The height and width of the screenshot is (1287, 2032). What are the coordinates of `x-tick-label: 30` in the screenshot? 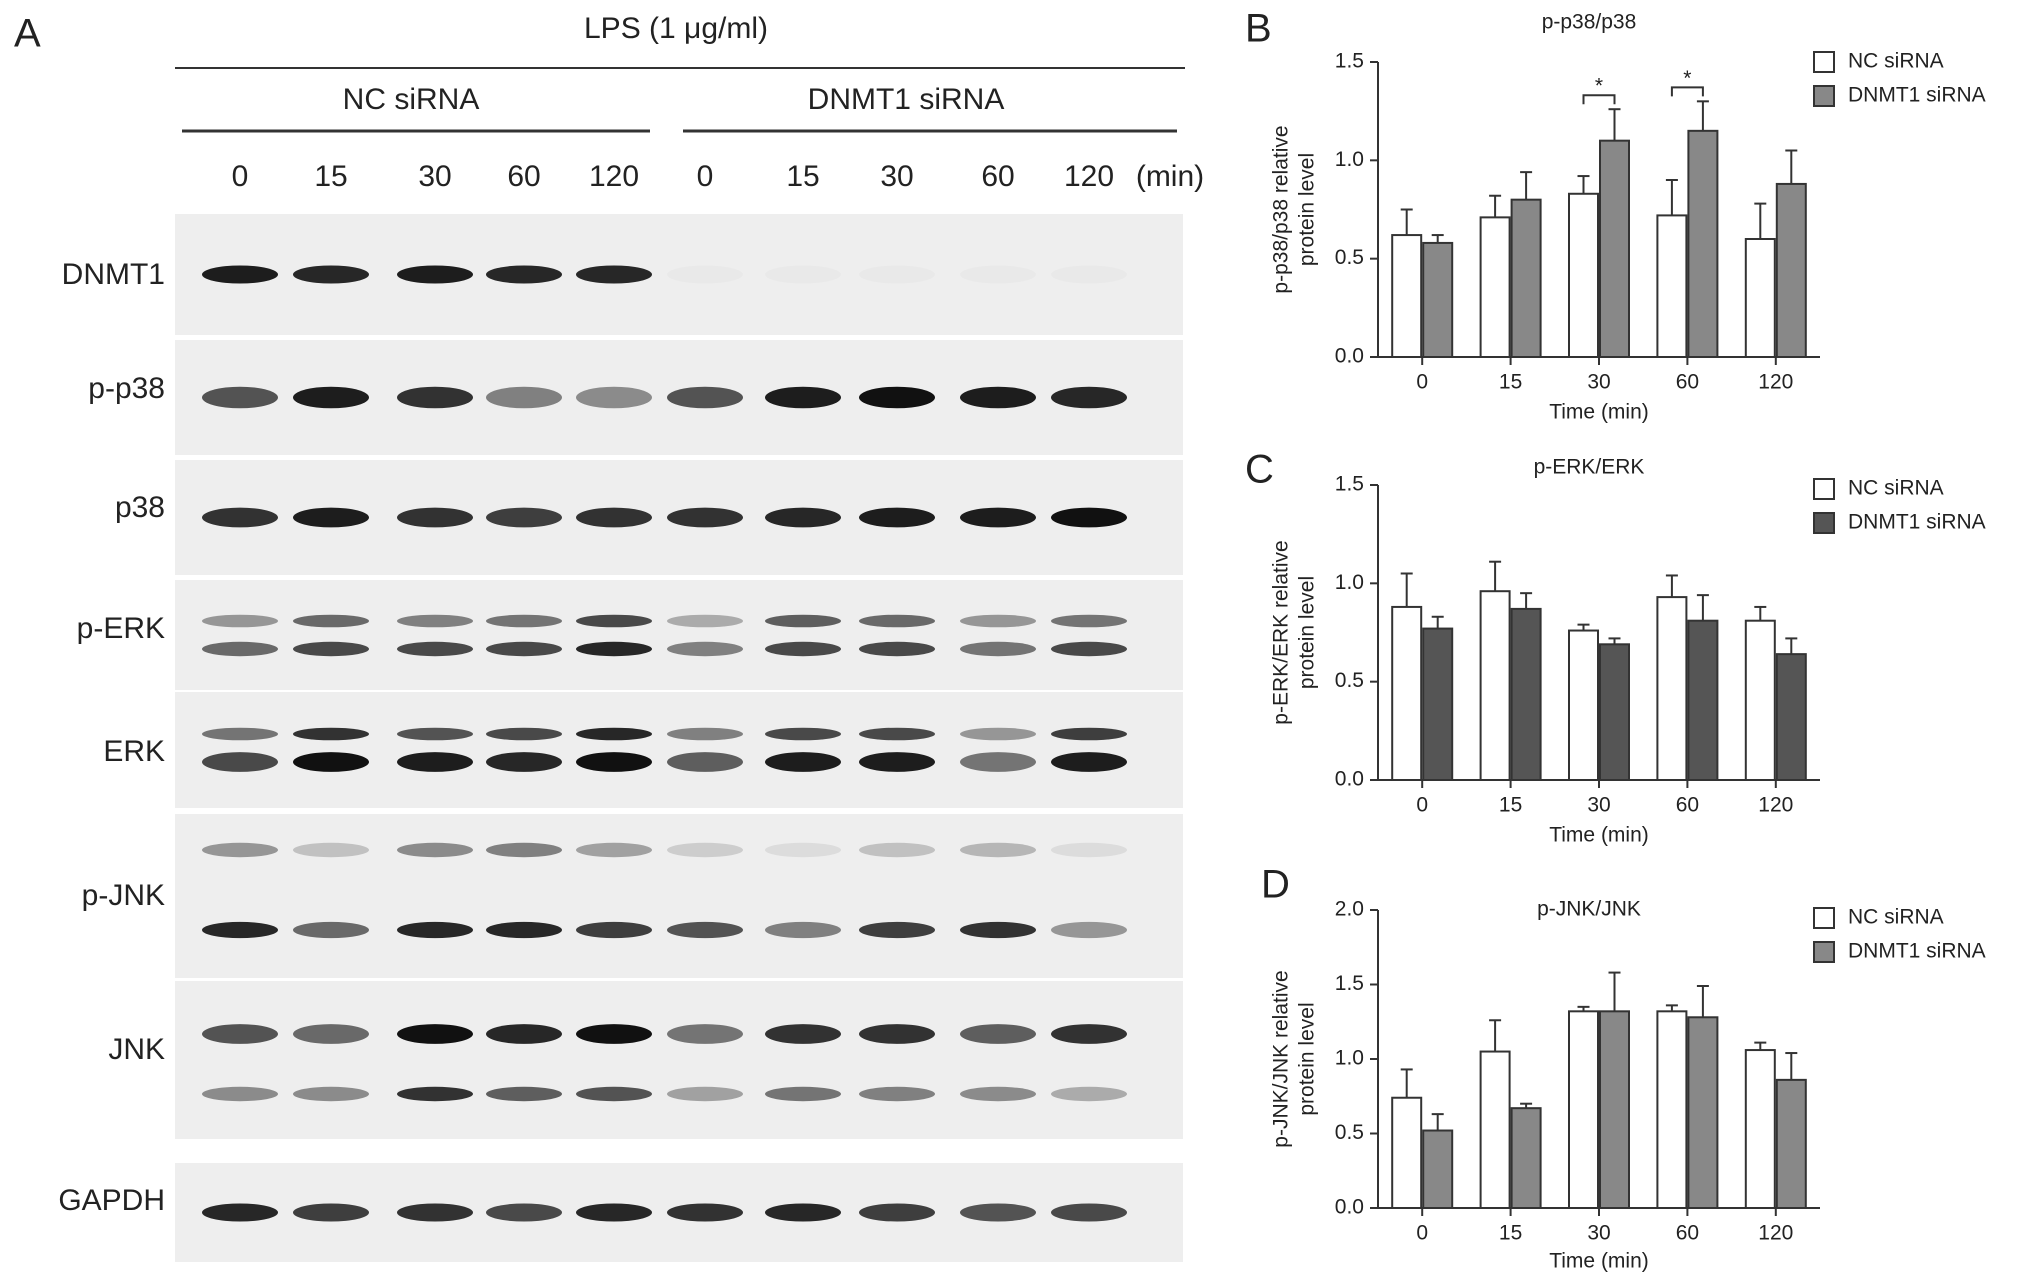 It's located at (1598, 382).